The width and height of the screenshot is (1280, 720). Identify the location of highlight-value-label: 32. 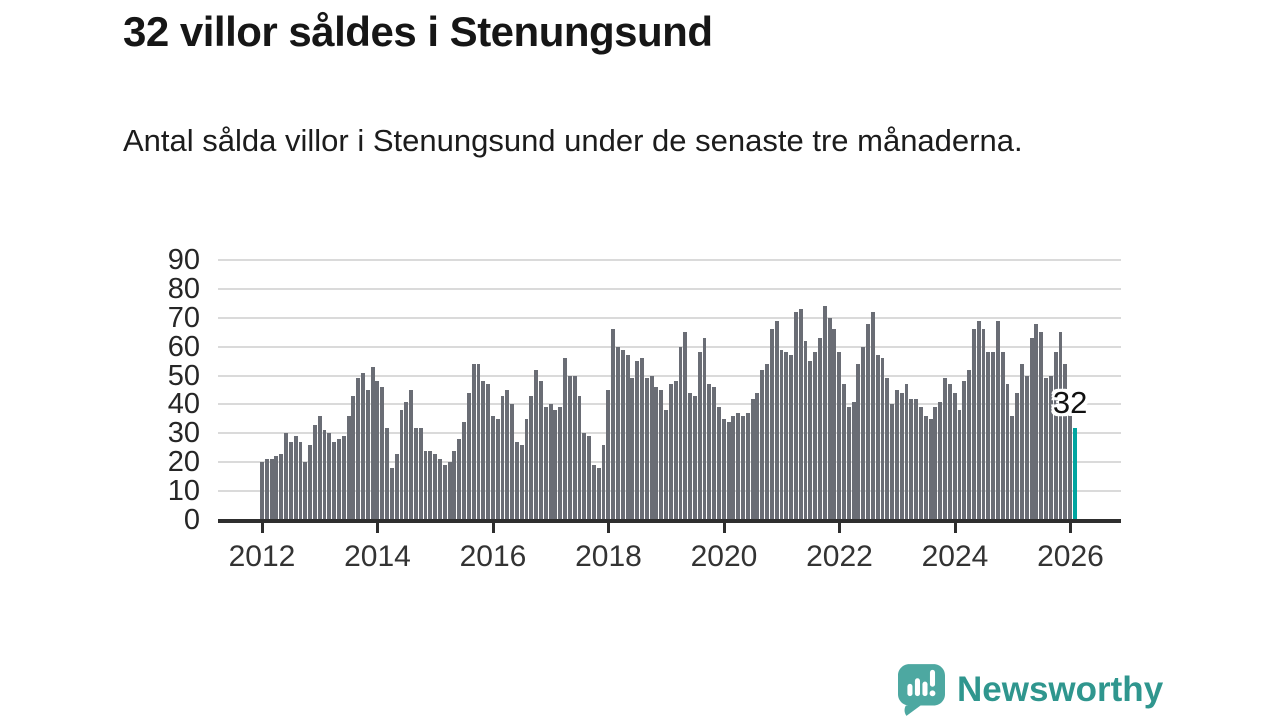
(1070, 402).